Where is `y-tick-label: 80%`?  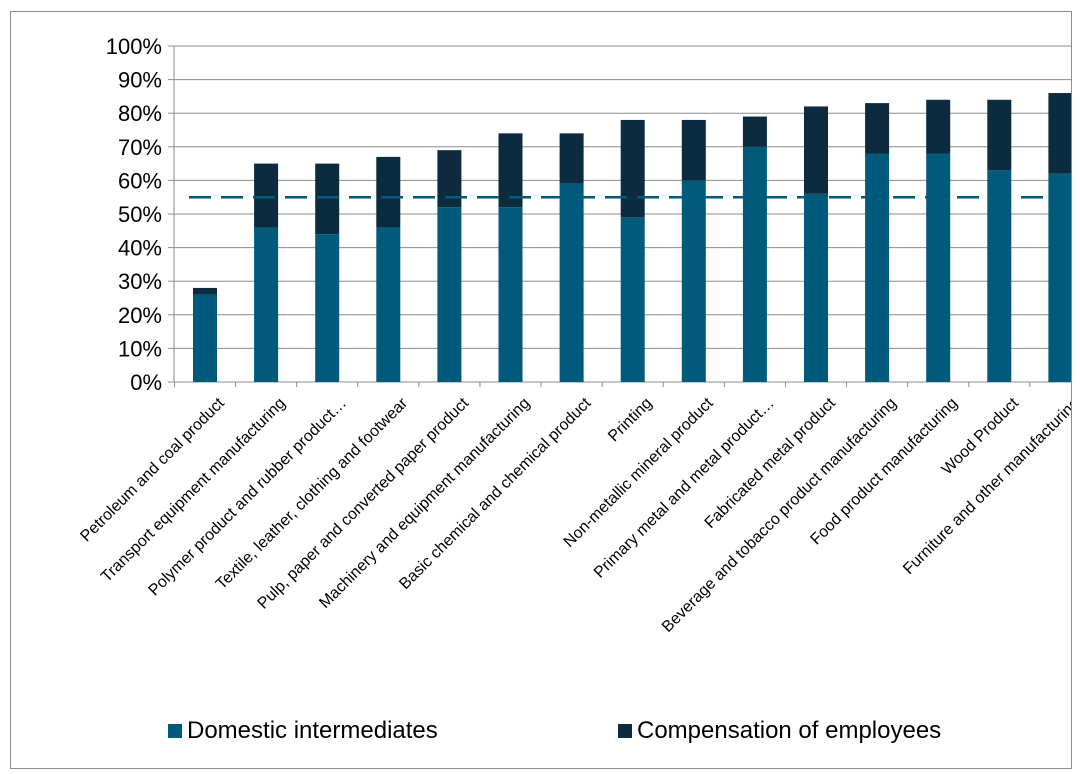
y-tick-label: 80% is located at coordinates (140, 113).